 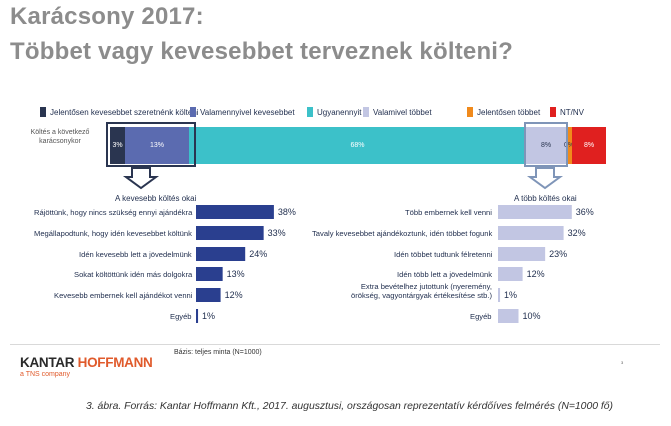 What do you see at coordinates (448, 212) in the screenshot?
I see `reason-label: Több embernek kell venni` at bounding box center [448, 212].